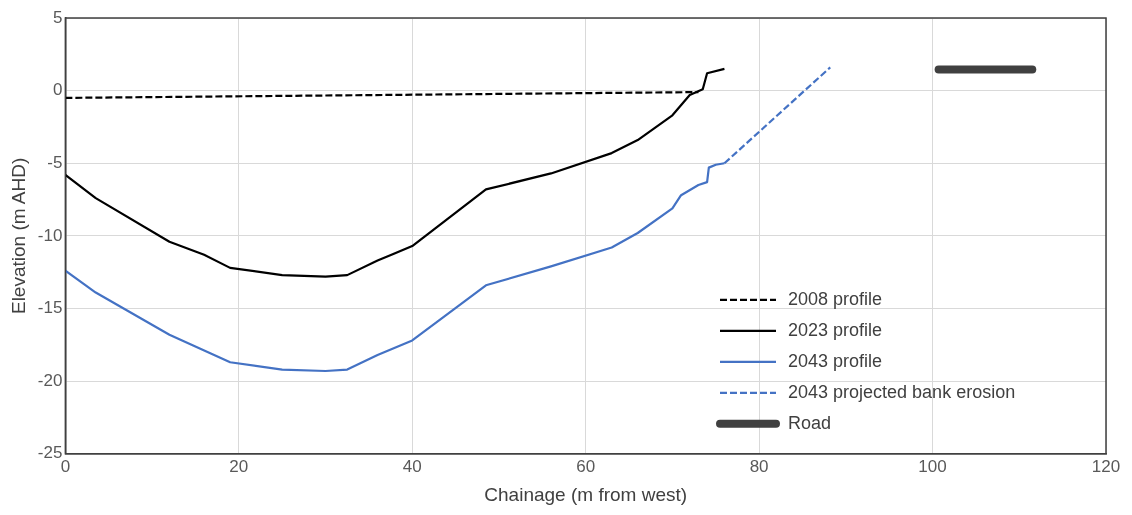 The width and height of the screenshot is (1132, 515). What do you see at coordinates (50, 308) in the screenshot?
I see `y-tick-label: -15` at bounding box center [50, 308].